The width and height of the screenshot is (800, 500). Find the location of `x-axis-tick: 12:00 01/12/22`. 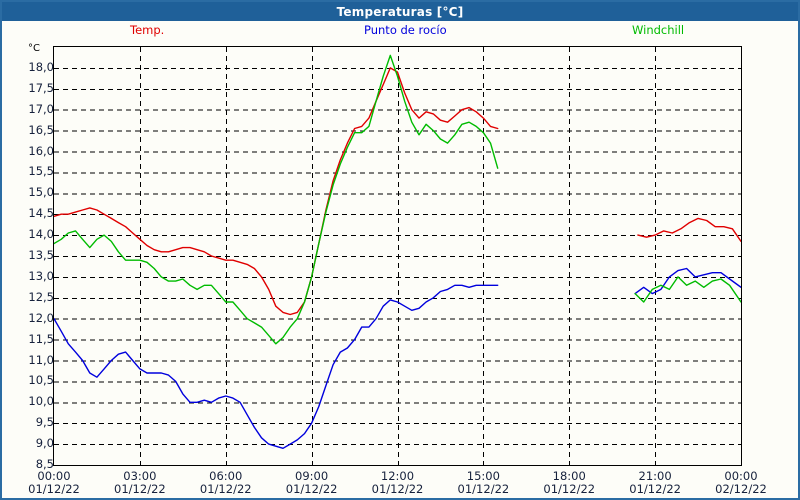

x-axis-tick: 12:00 01/12/22 is located at coordinates (398, 483).